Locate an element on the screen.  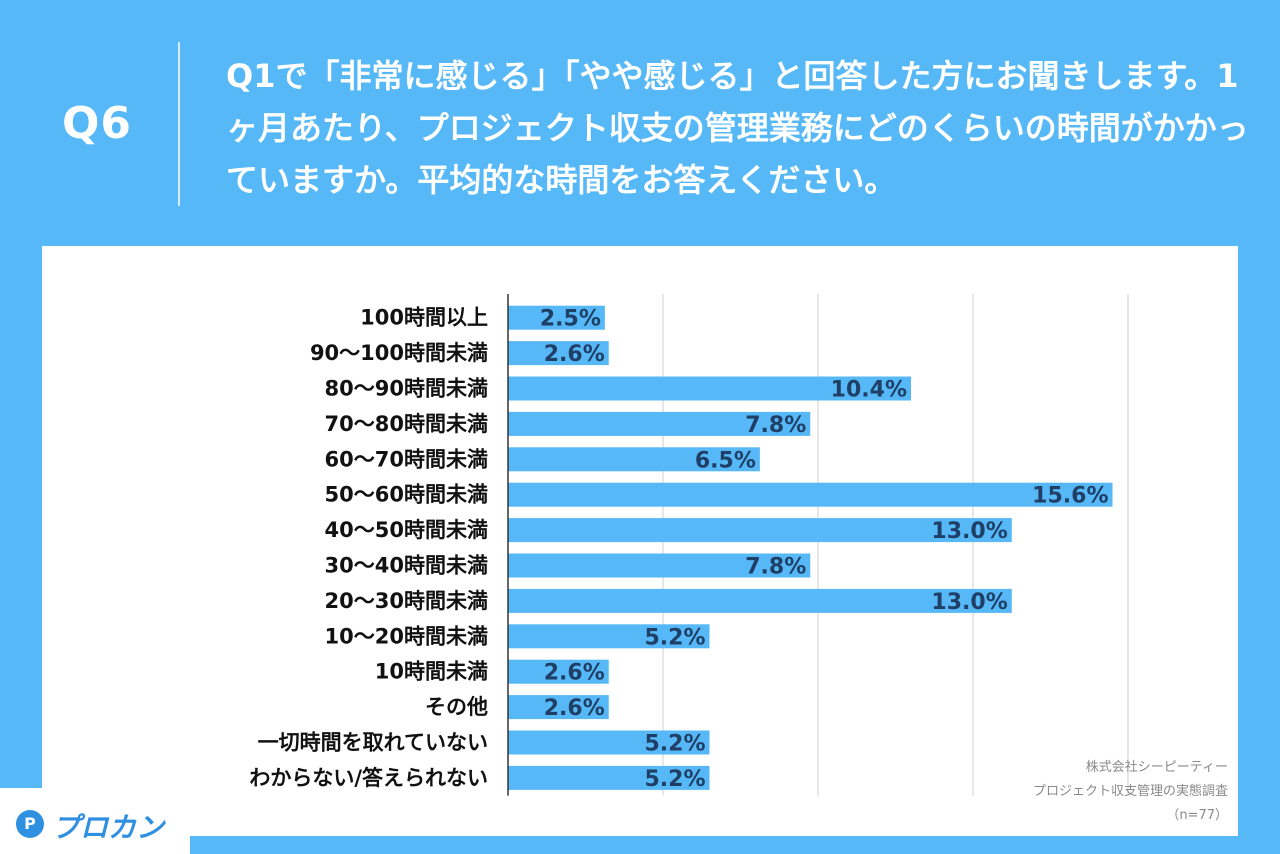
category-label: その他 is located at coordinates (456, 707).